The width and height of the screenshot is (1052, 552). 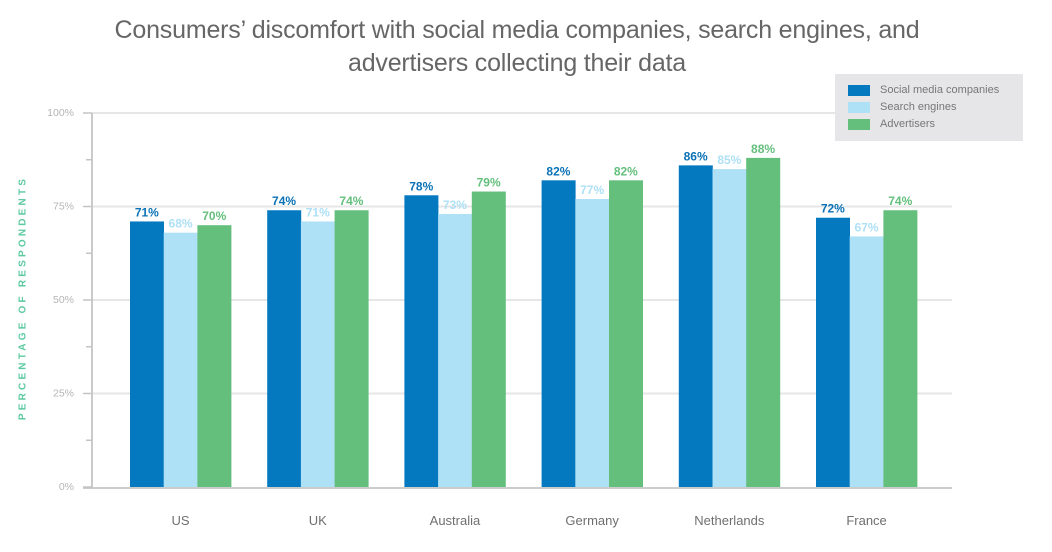 I want to click on value-label-australia-advertisers: 79%, so click(x=489, y=183).